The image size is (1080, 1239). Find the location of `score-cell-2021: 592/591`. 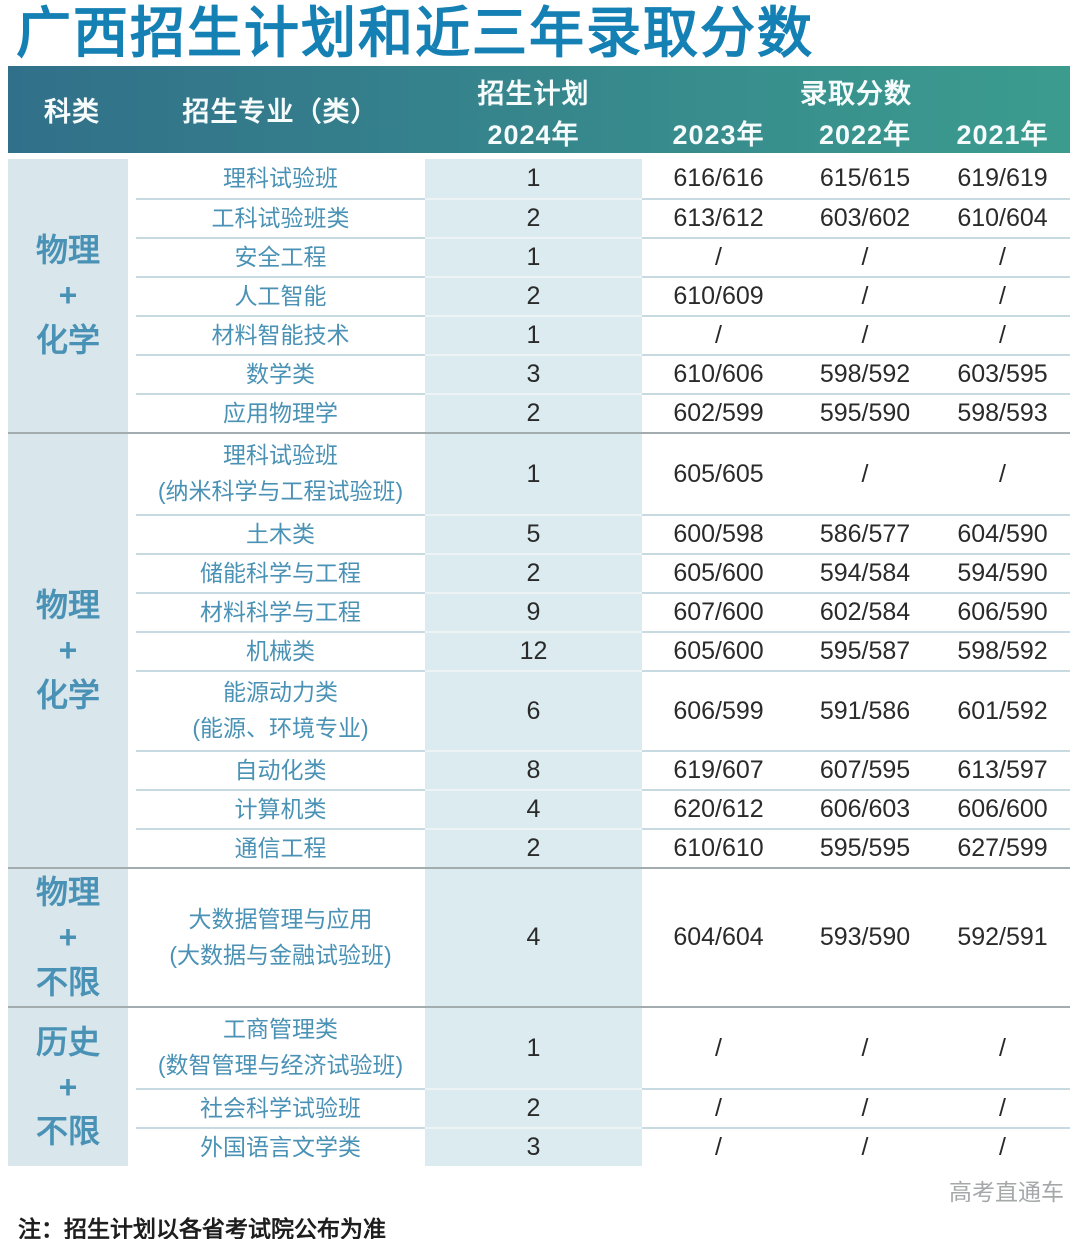

score-cell-2021: 592/591 is located at coordinates (1002, 937).